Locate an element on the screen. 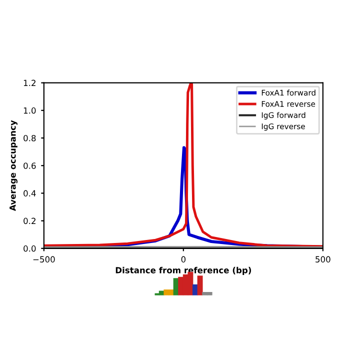 The width and height of the screenshot is (360, 360). x-tick-label: 500 is located at coordinates (323, 259).